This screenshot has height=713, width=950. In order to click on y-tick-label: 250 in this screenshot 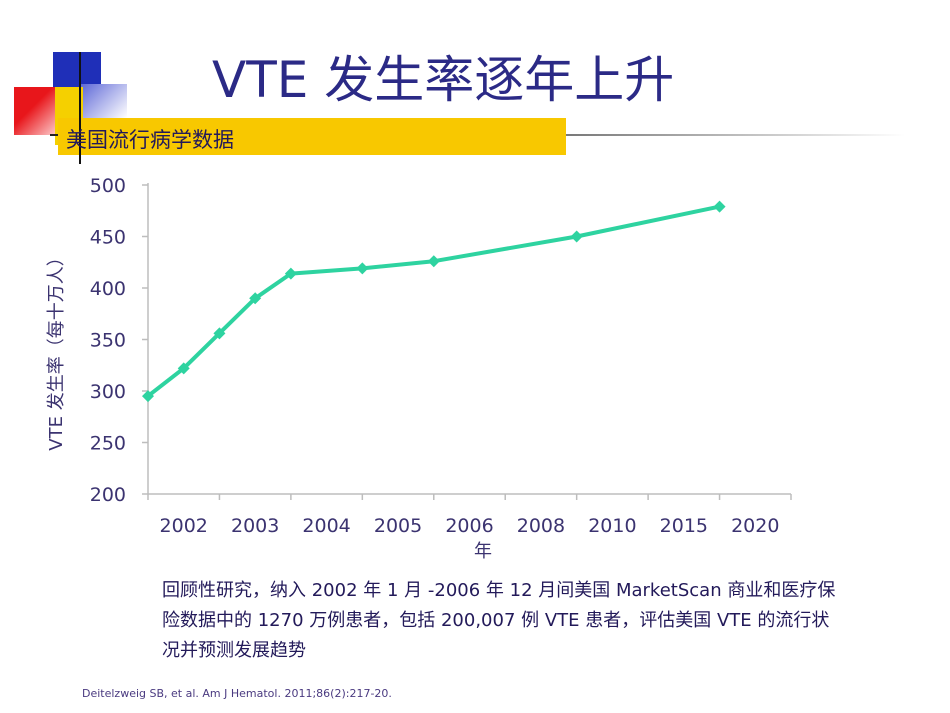, I will do `click(108, 444)`.